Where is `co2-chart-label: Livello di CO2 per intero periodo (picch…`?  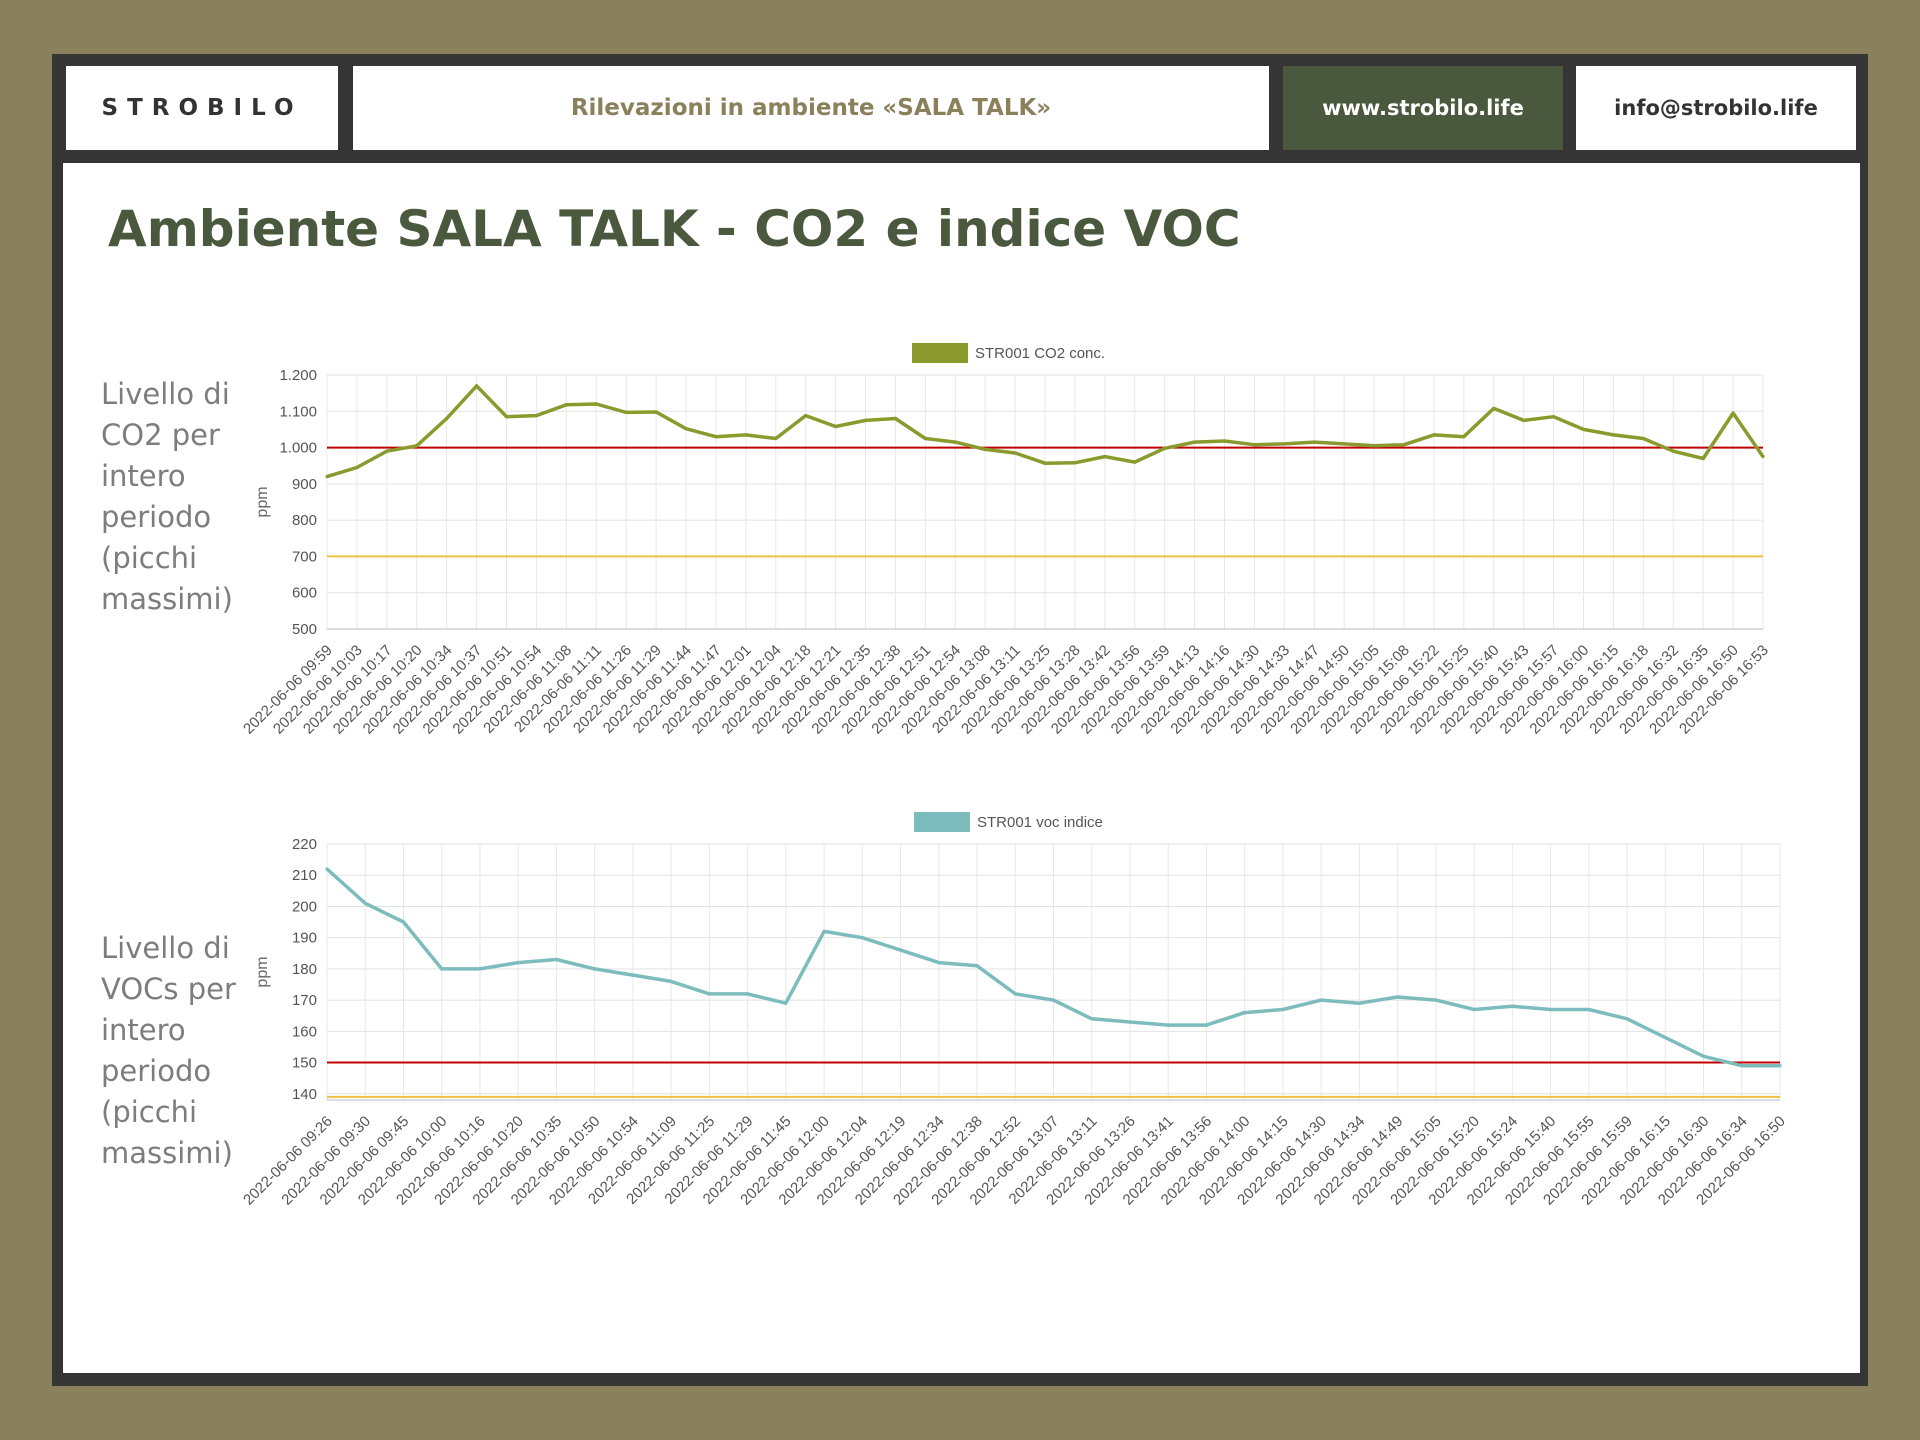 co2-chart-label: Livello di CO2 per intero periodo (picch… is located at coordinates (167, 496).